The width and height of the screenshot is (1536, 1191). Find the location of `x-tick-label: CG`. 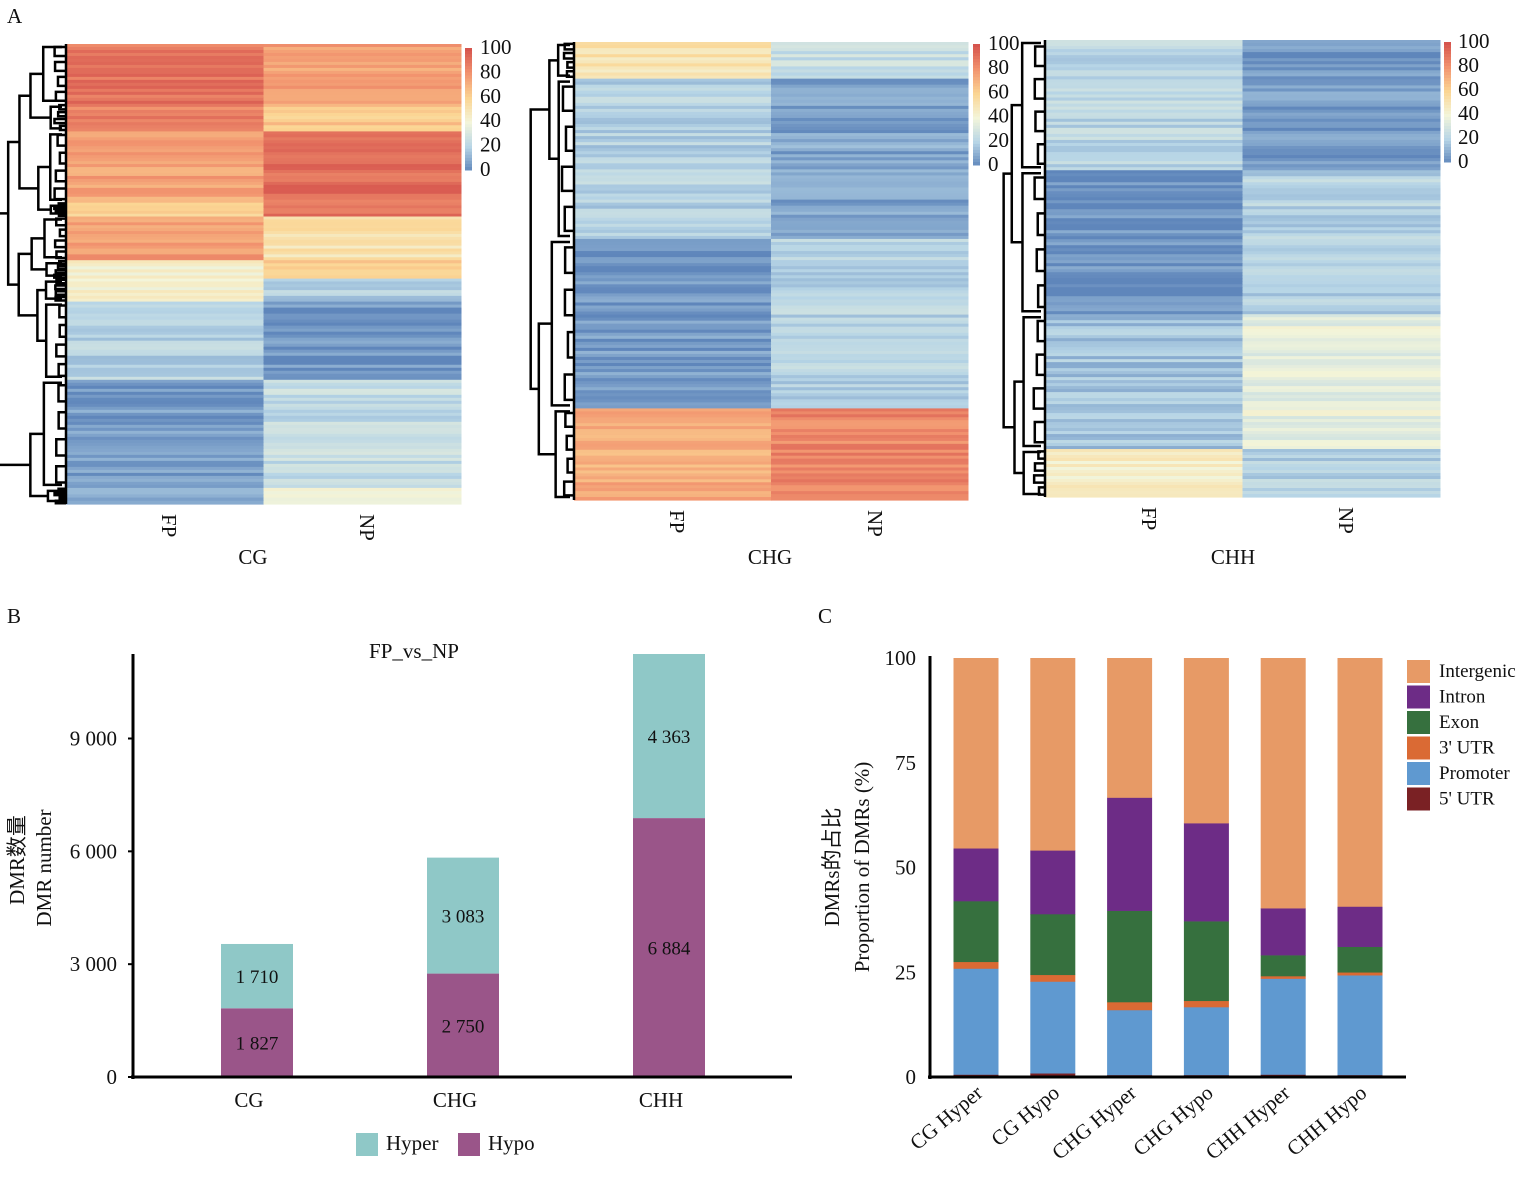

x-tick-label: CG is located at coordinates (248, 1100).